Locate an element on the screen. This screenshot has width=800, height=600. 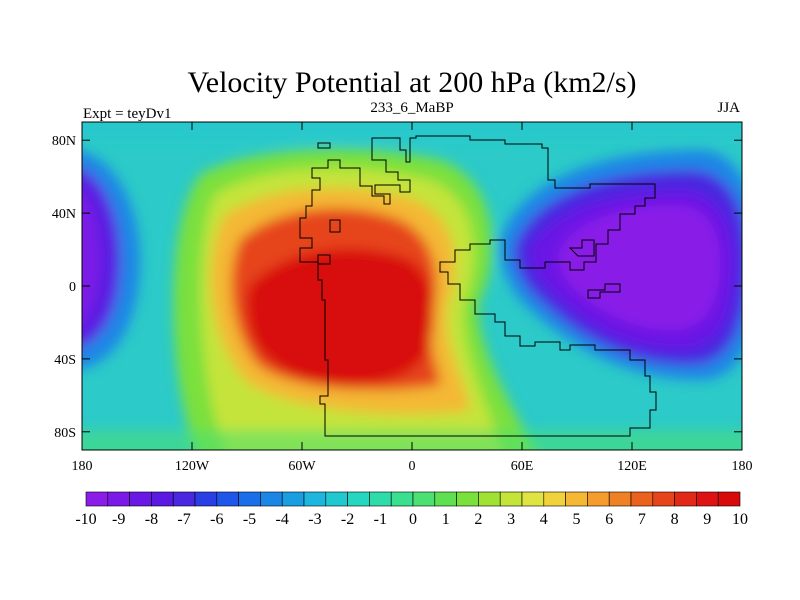
right-label: JJA is located at coordinates (728, 108).